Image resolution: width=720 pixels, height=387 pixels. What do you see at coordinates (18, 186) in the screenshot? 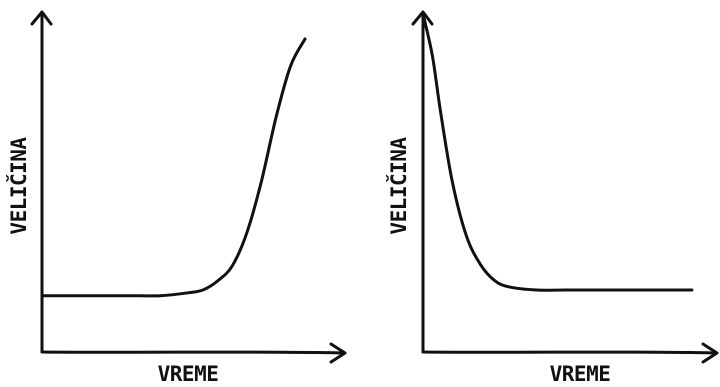
I see `y-axis-label-left: VELIČINA` at bounding box center [18, 186].